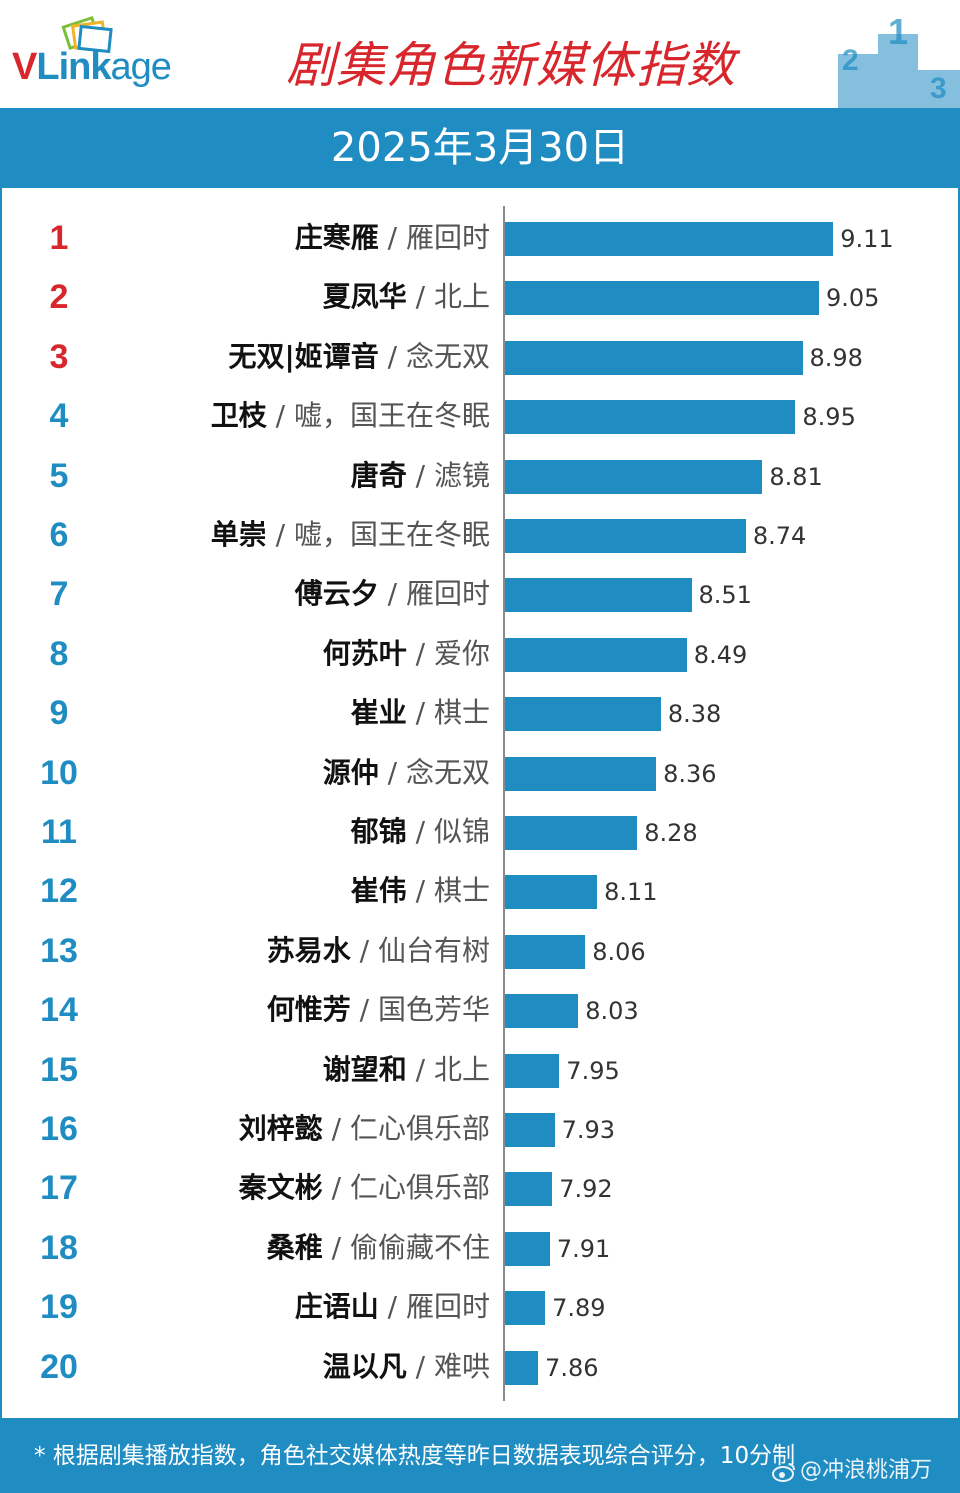 This screenshot has width=960, height=1493. What do you see at coordinates (461, 831) in the screenshot?
I see `drama-title: 似锦` at bounding box center [461, 831].